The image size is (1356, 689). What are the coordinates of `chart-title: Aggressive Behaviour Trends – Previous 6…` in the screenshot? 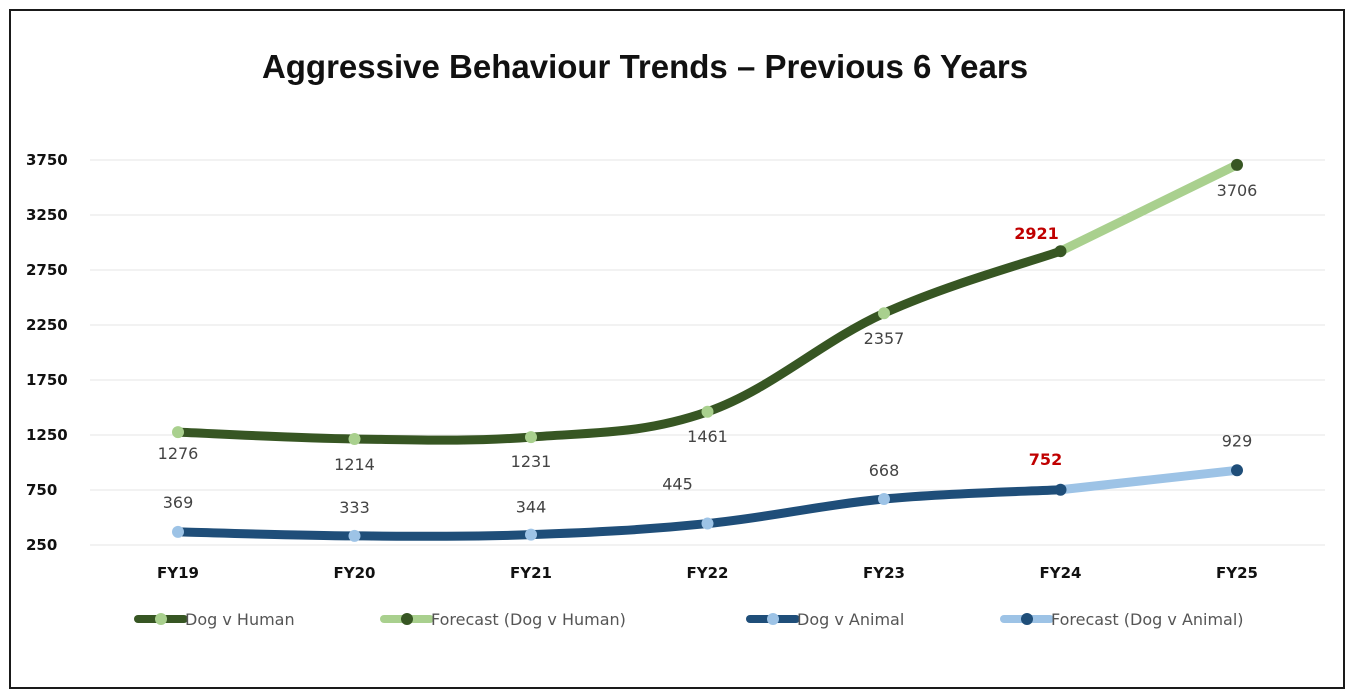 It's located at (645, 66).